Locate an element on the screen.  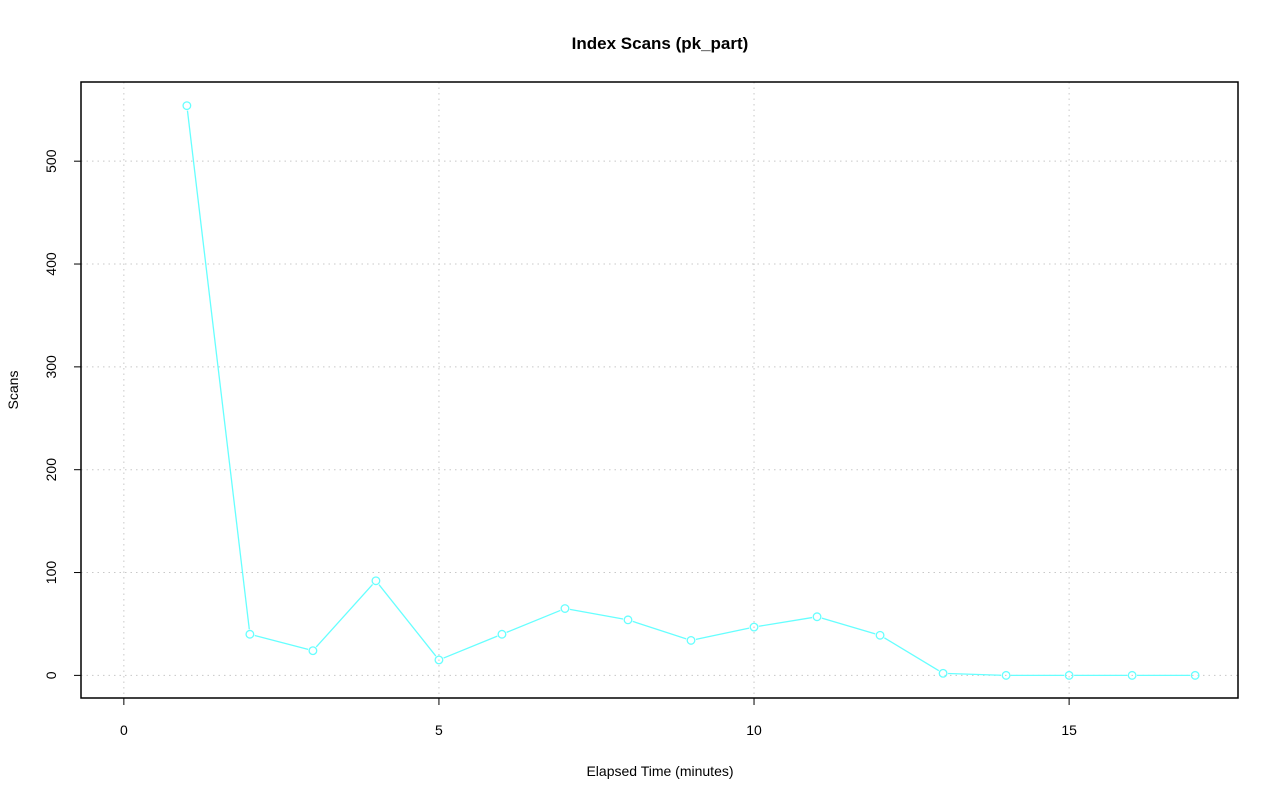
y-tick-label: 300 is located at coordinates (51, 367).